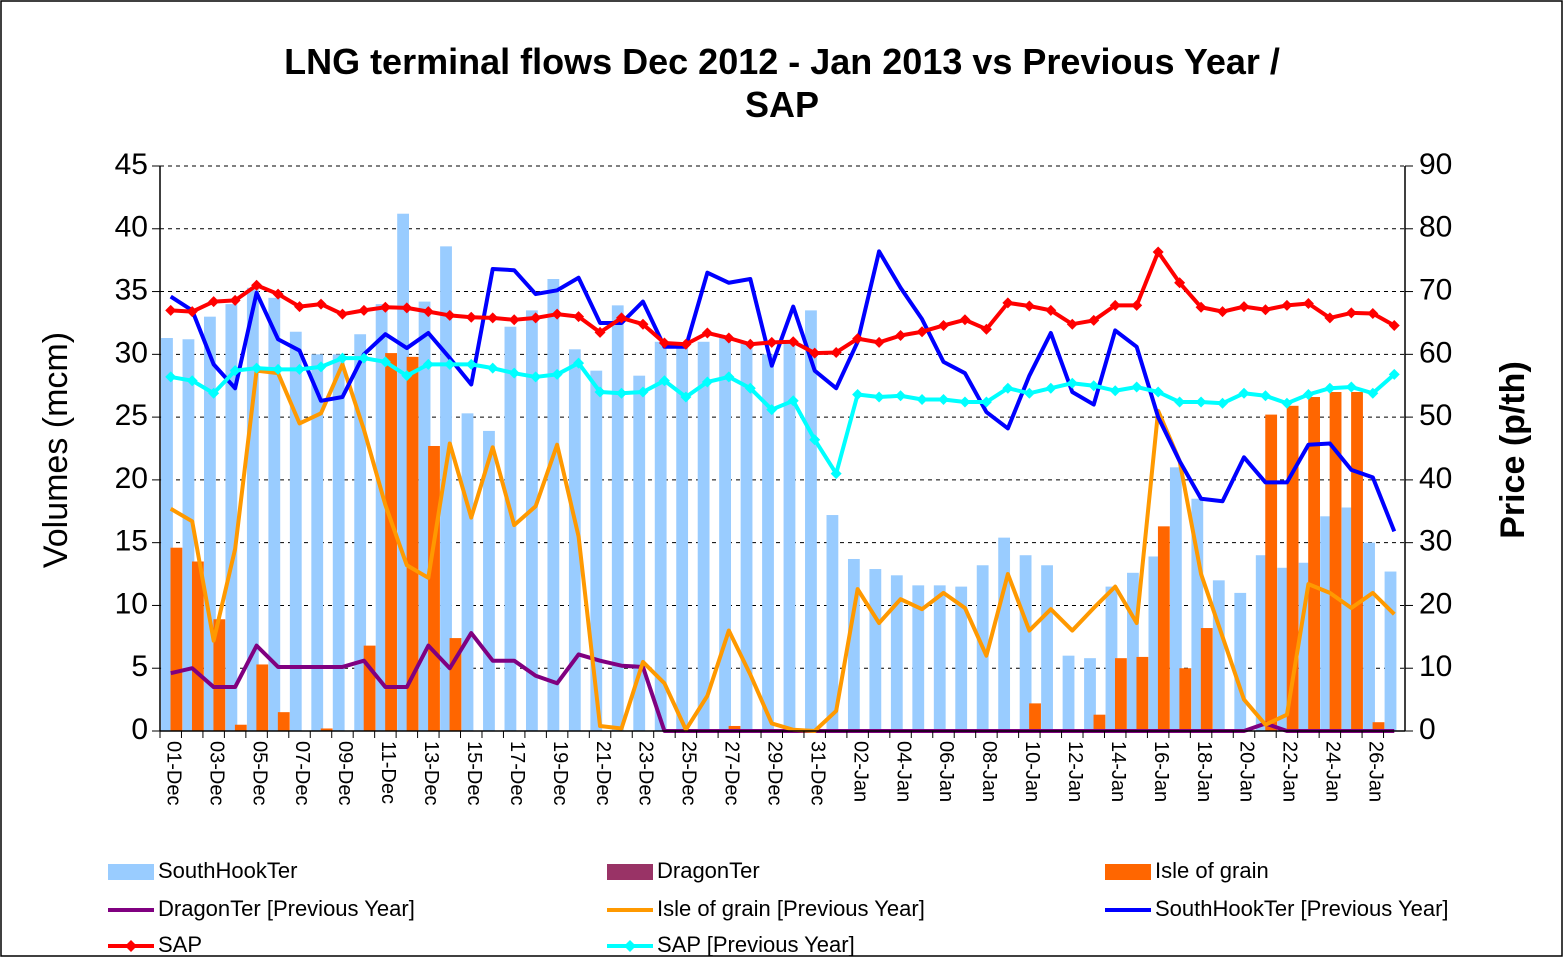 The image size is (1564, 958). I want to click on y2-tick-label: 50, so click(1435, 415).